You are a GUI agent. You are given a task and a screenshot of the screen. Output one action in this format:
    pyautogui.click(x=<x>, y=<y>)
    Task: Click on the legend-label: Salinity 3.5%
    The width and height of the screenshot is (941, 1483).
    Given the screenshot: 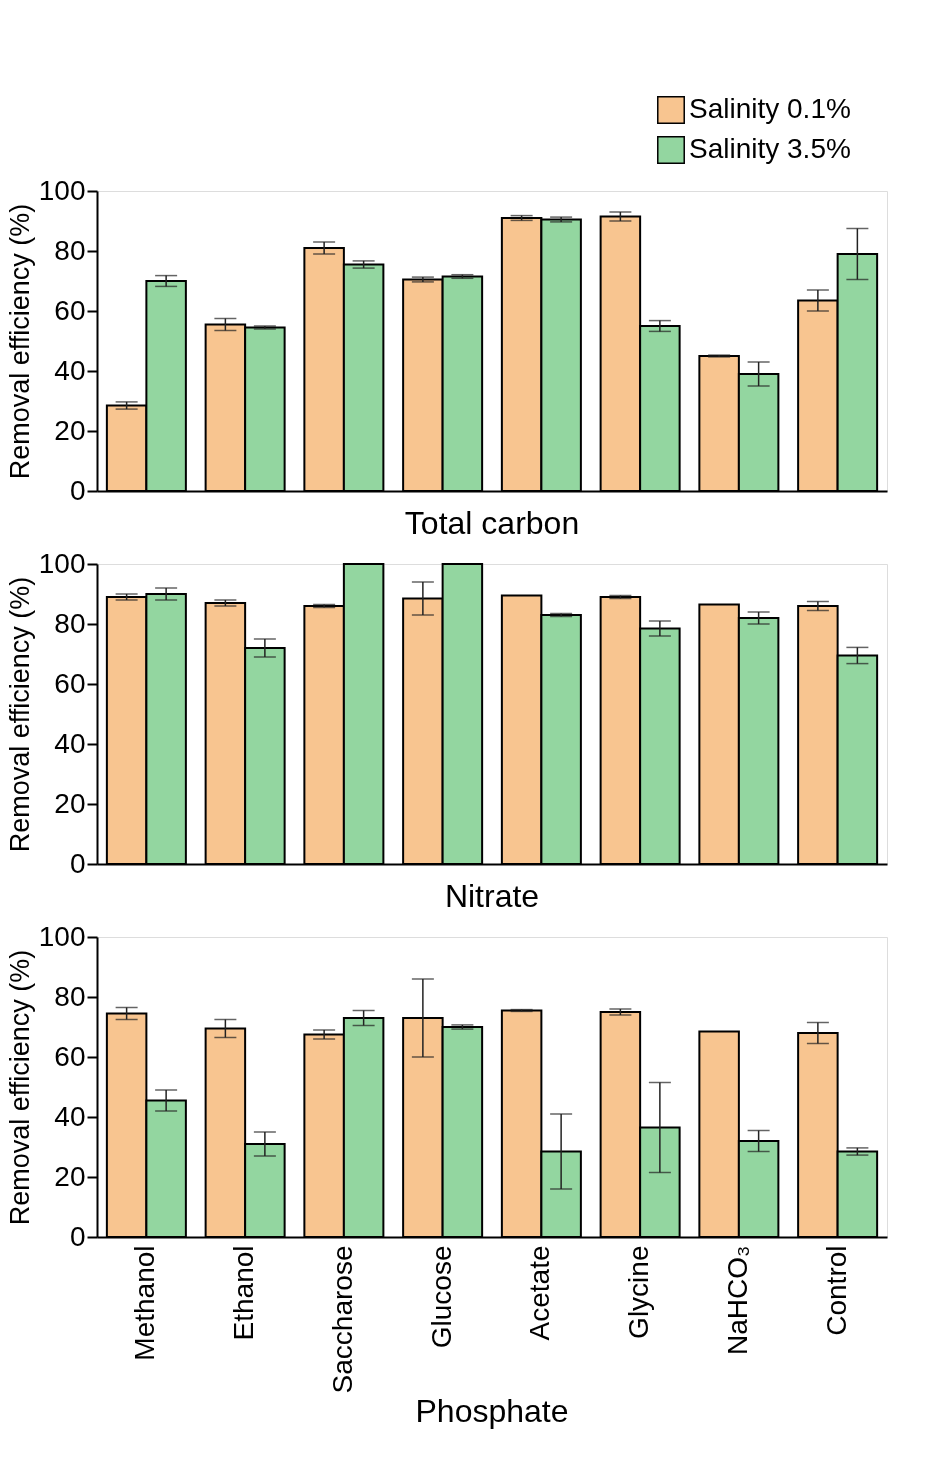 What is the action you would take?
    pyautogui.click(x=770, y=148)
    